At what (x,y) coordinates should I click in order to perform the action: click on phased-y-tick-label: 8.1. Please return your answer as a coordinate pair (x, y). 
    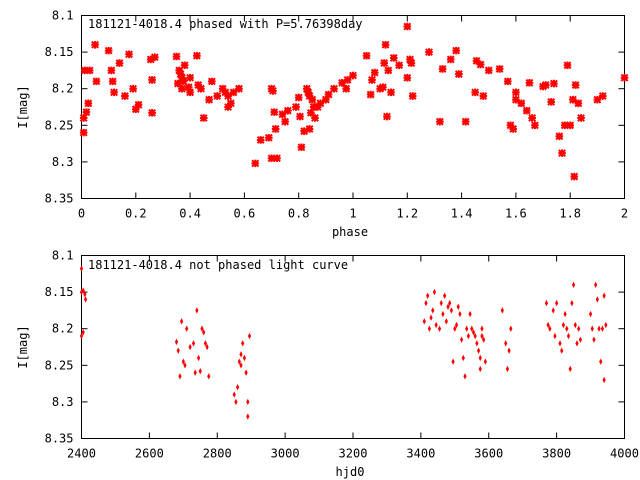
    Looking at the image, I should click on (63, 16).